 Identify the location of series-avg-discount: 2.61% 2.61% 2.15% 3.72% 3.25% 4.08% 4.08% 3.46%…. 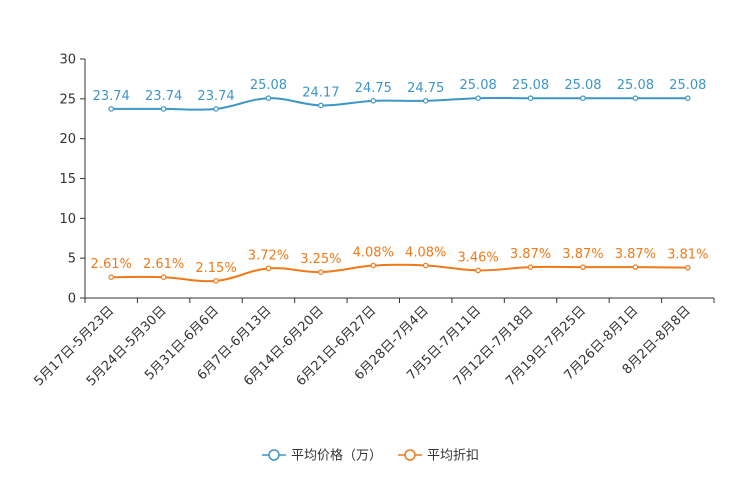
(399, 264).